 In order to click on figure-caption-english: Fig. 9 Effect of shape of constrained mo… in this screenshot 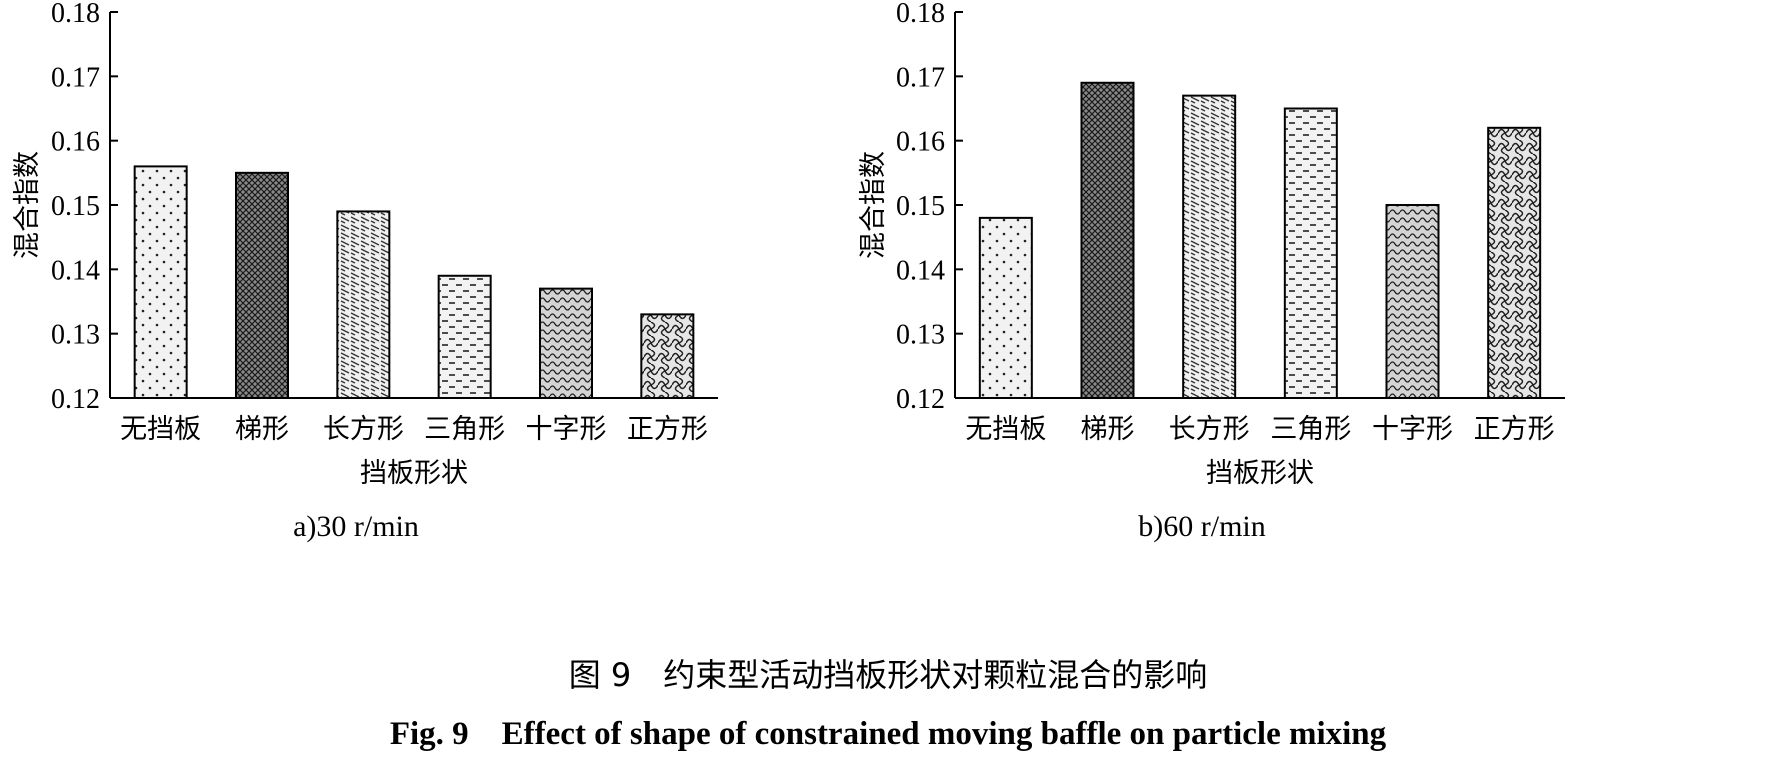, I will do `click(888, 734)`.